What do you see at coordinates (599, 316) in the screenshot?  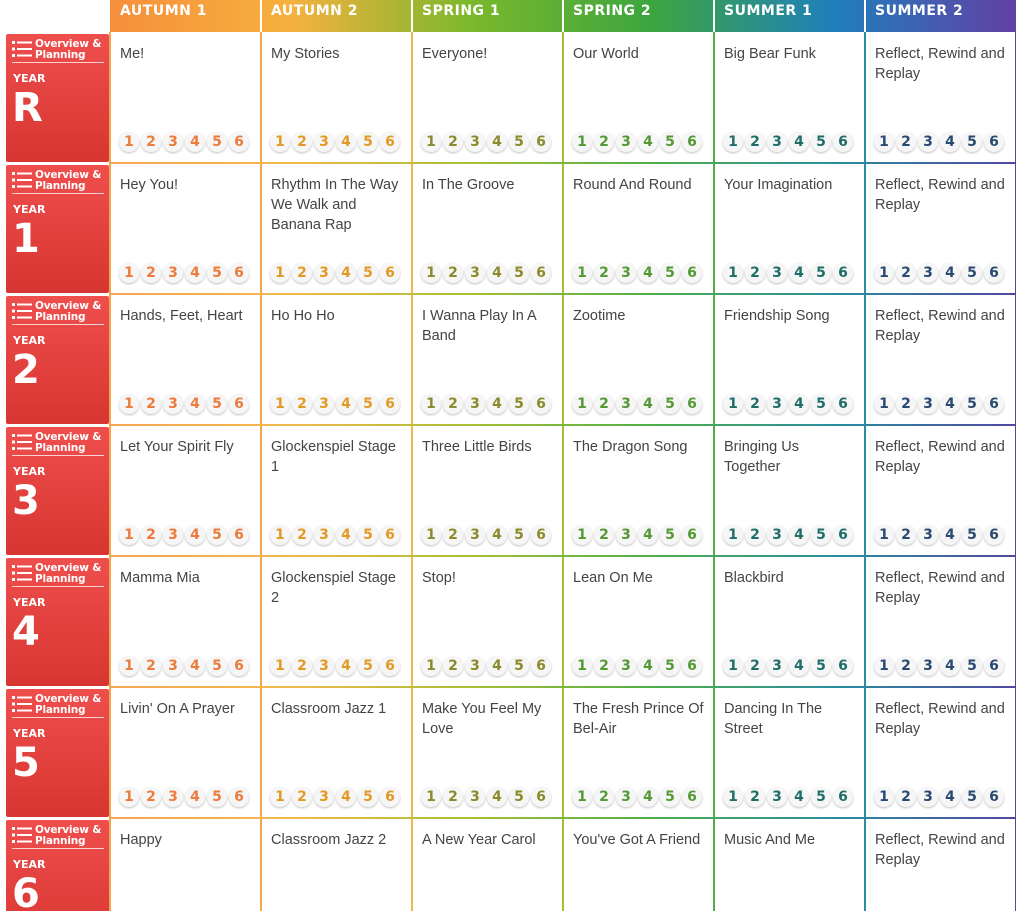 I see `unit-title: Zootime` at bounding box center [599, 316].